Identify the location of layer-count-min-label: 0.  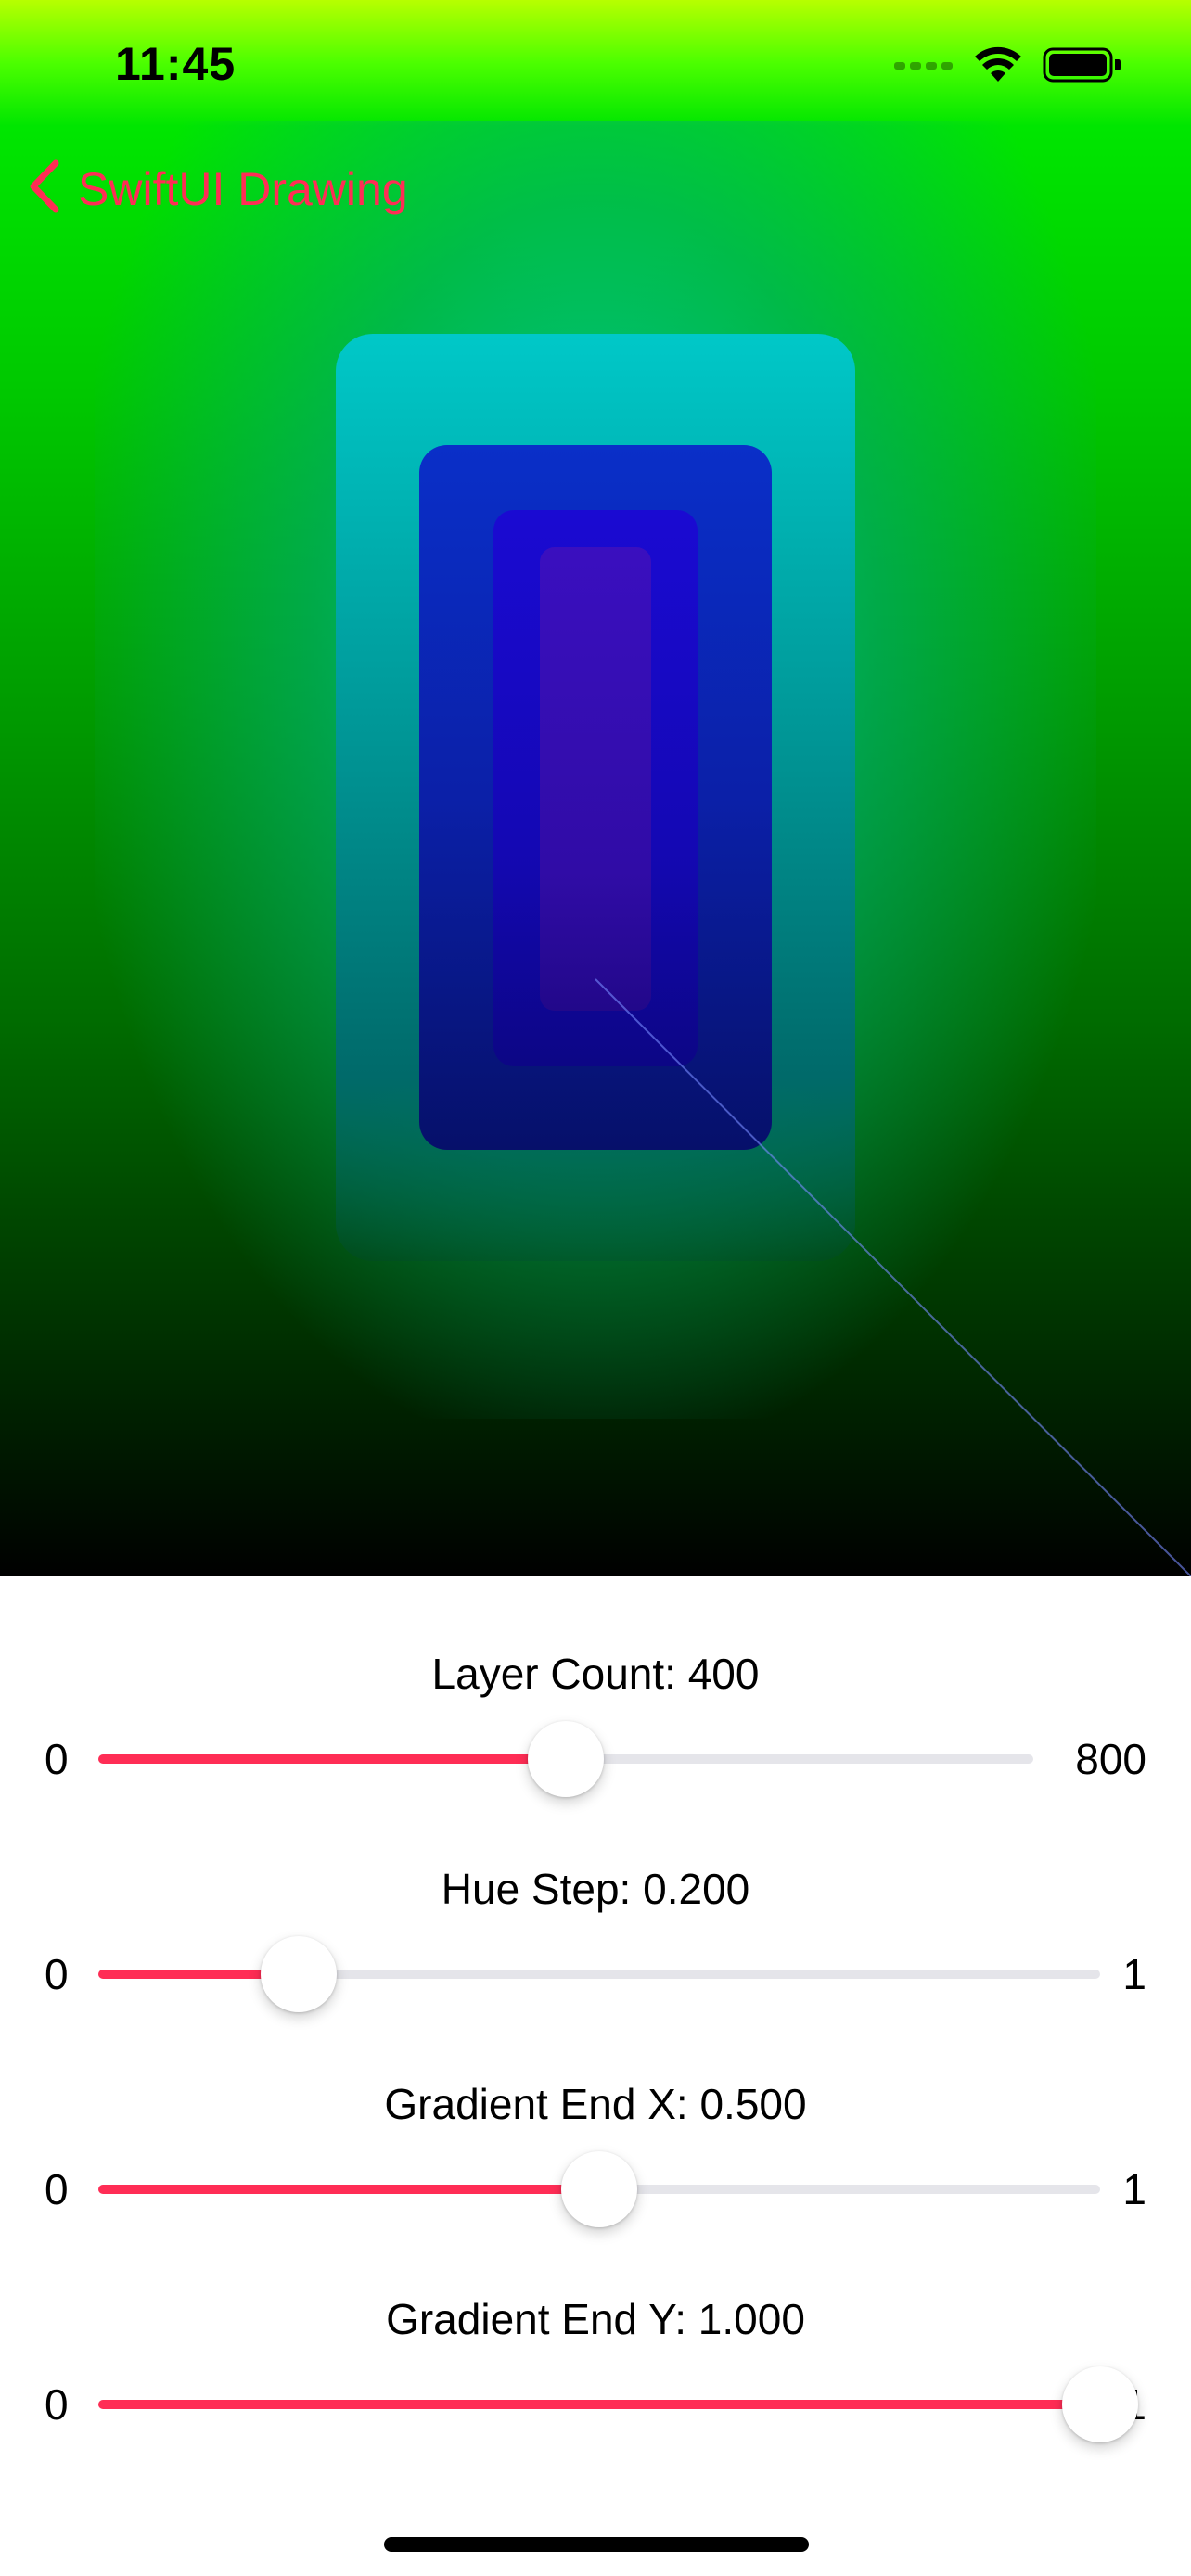
(57, 1759).